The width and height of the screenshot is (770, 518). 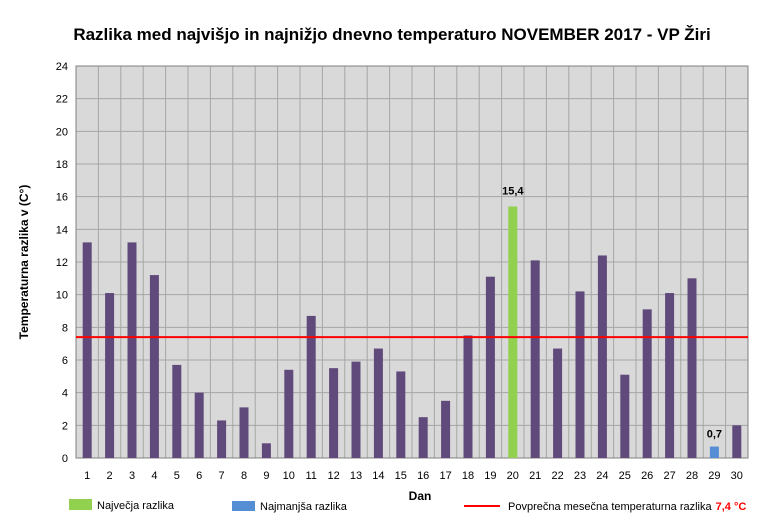 I want to click on y-tick-label: 12, so click(x=62, y=263).